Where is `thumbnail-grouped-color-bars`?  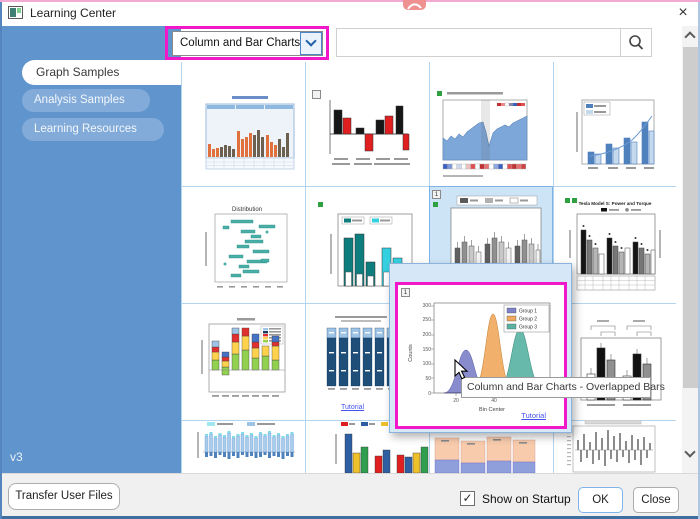
thumbnail-grouped-color-bars is located at coordinates (383, 446).